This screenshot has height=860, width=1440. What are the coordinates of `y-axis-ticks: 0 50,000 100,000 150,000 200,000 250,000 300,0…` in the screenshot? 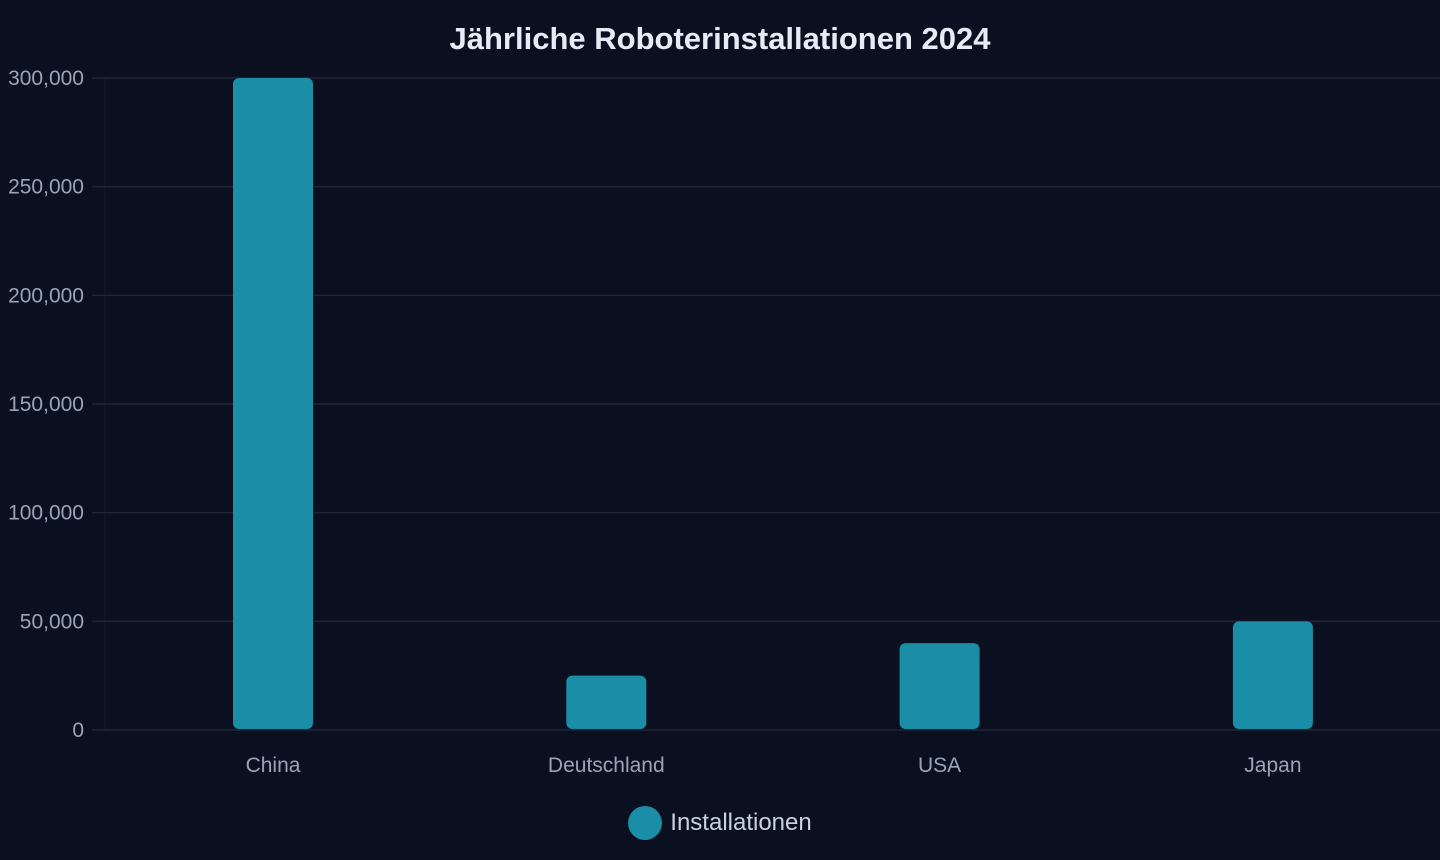 It's located at (46, 404).